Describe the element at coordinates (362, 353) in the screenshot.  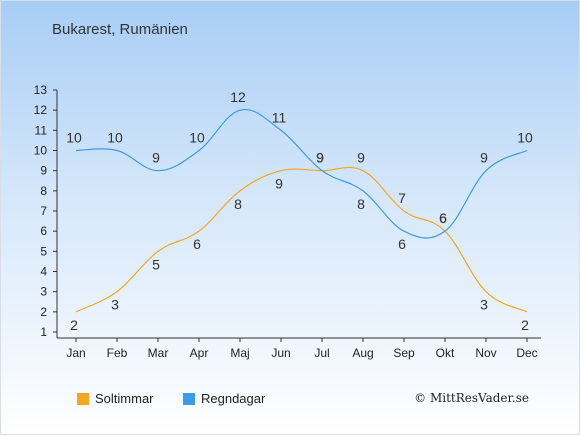
I see `x-tick-label: Aug` at that location.